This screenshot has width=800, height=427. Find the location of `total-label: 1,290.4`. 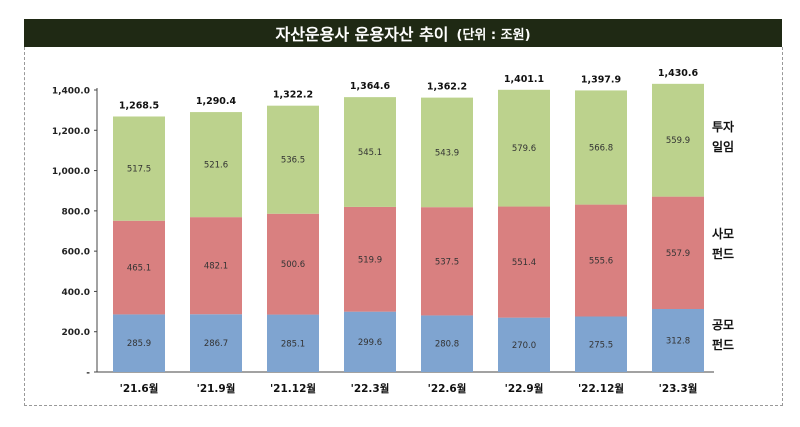

total-label: 1,290.4 is located at coordinates (216, 101).